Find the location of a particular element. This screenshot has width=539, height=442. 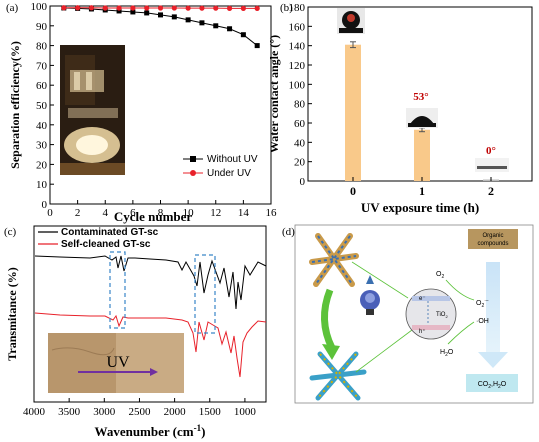

y-tick-label: 30 is located at coordinates (42, 146).